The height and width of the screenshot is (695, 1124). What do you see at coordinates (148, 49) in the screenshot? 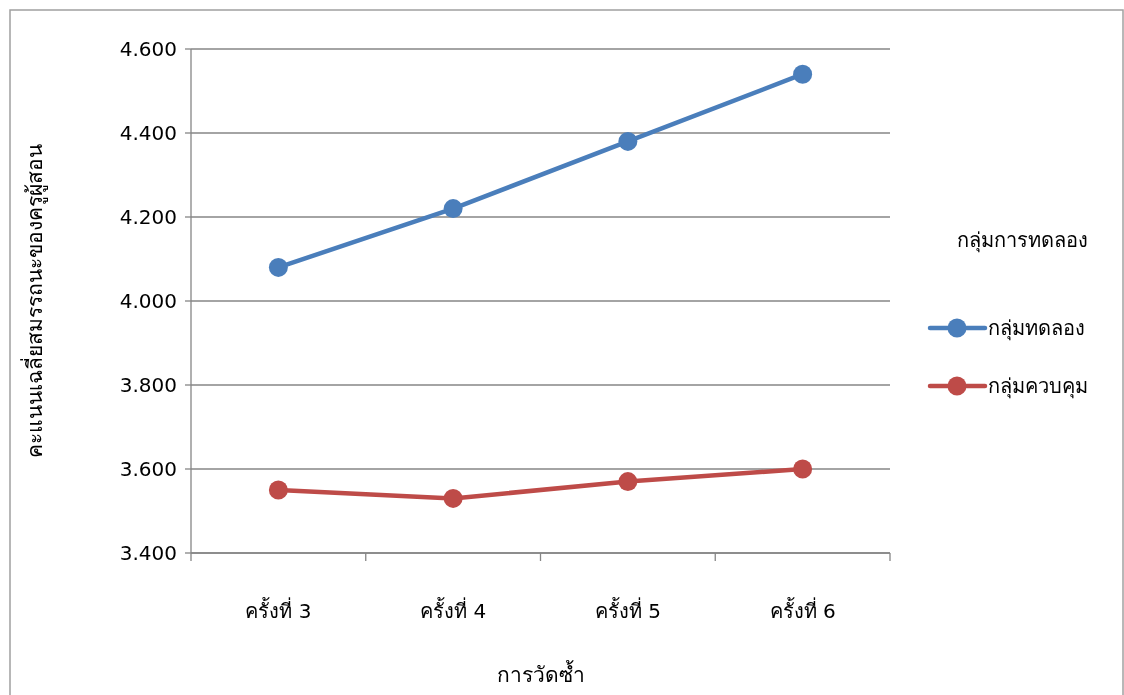
I see `y-tick-label: 4.600` at bounding box center [148, 49].